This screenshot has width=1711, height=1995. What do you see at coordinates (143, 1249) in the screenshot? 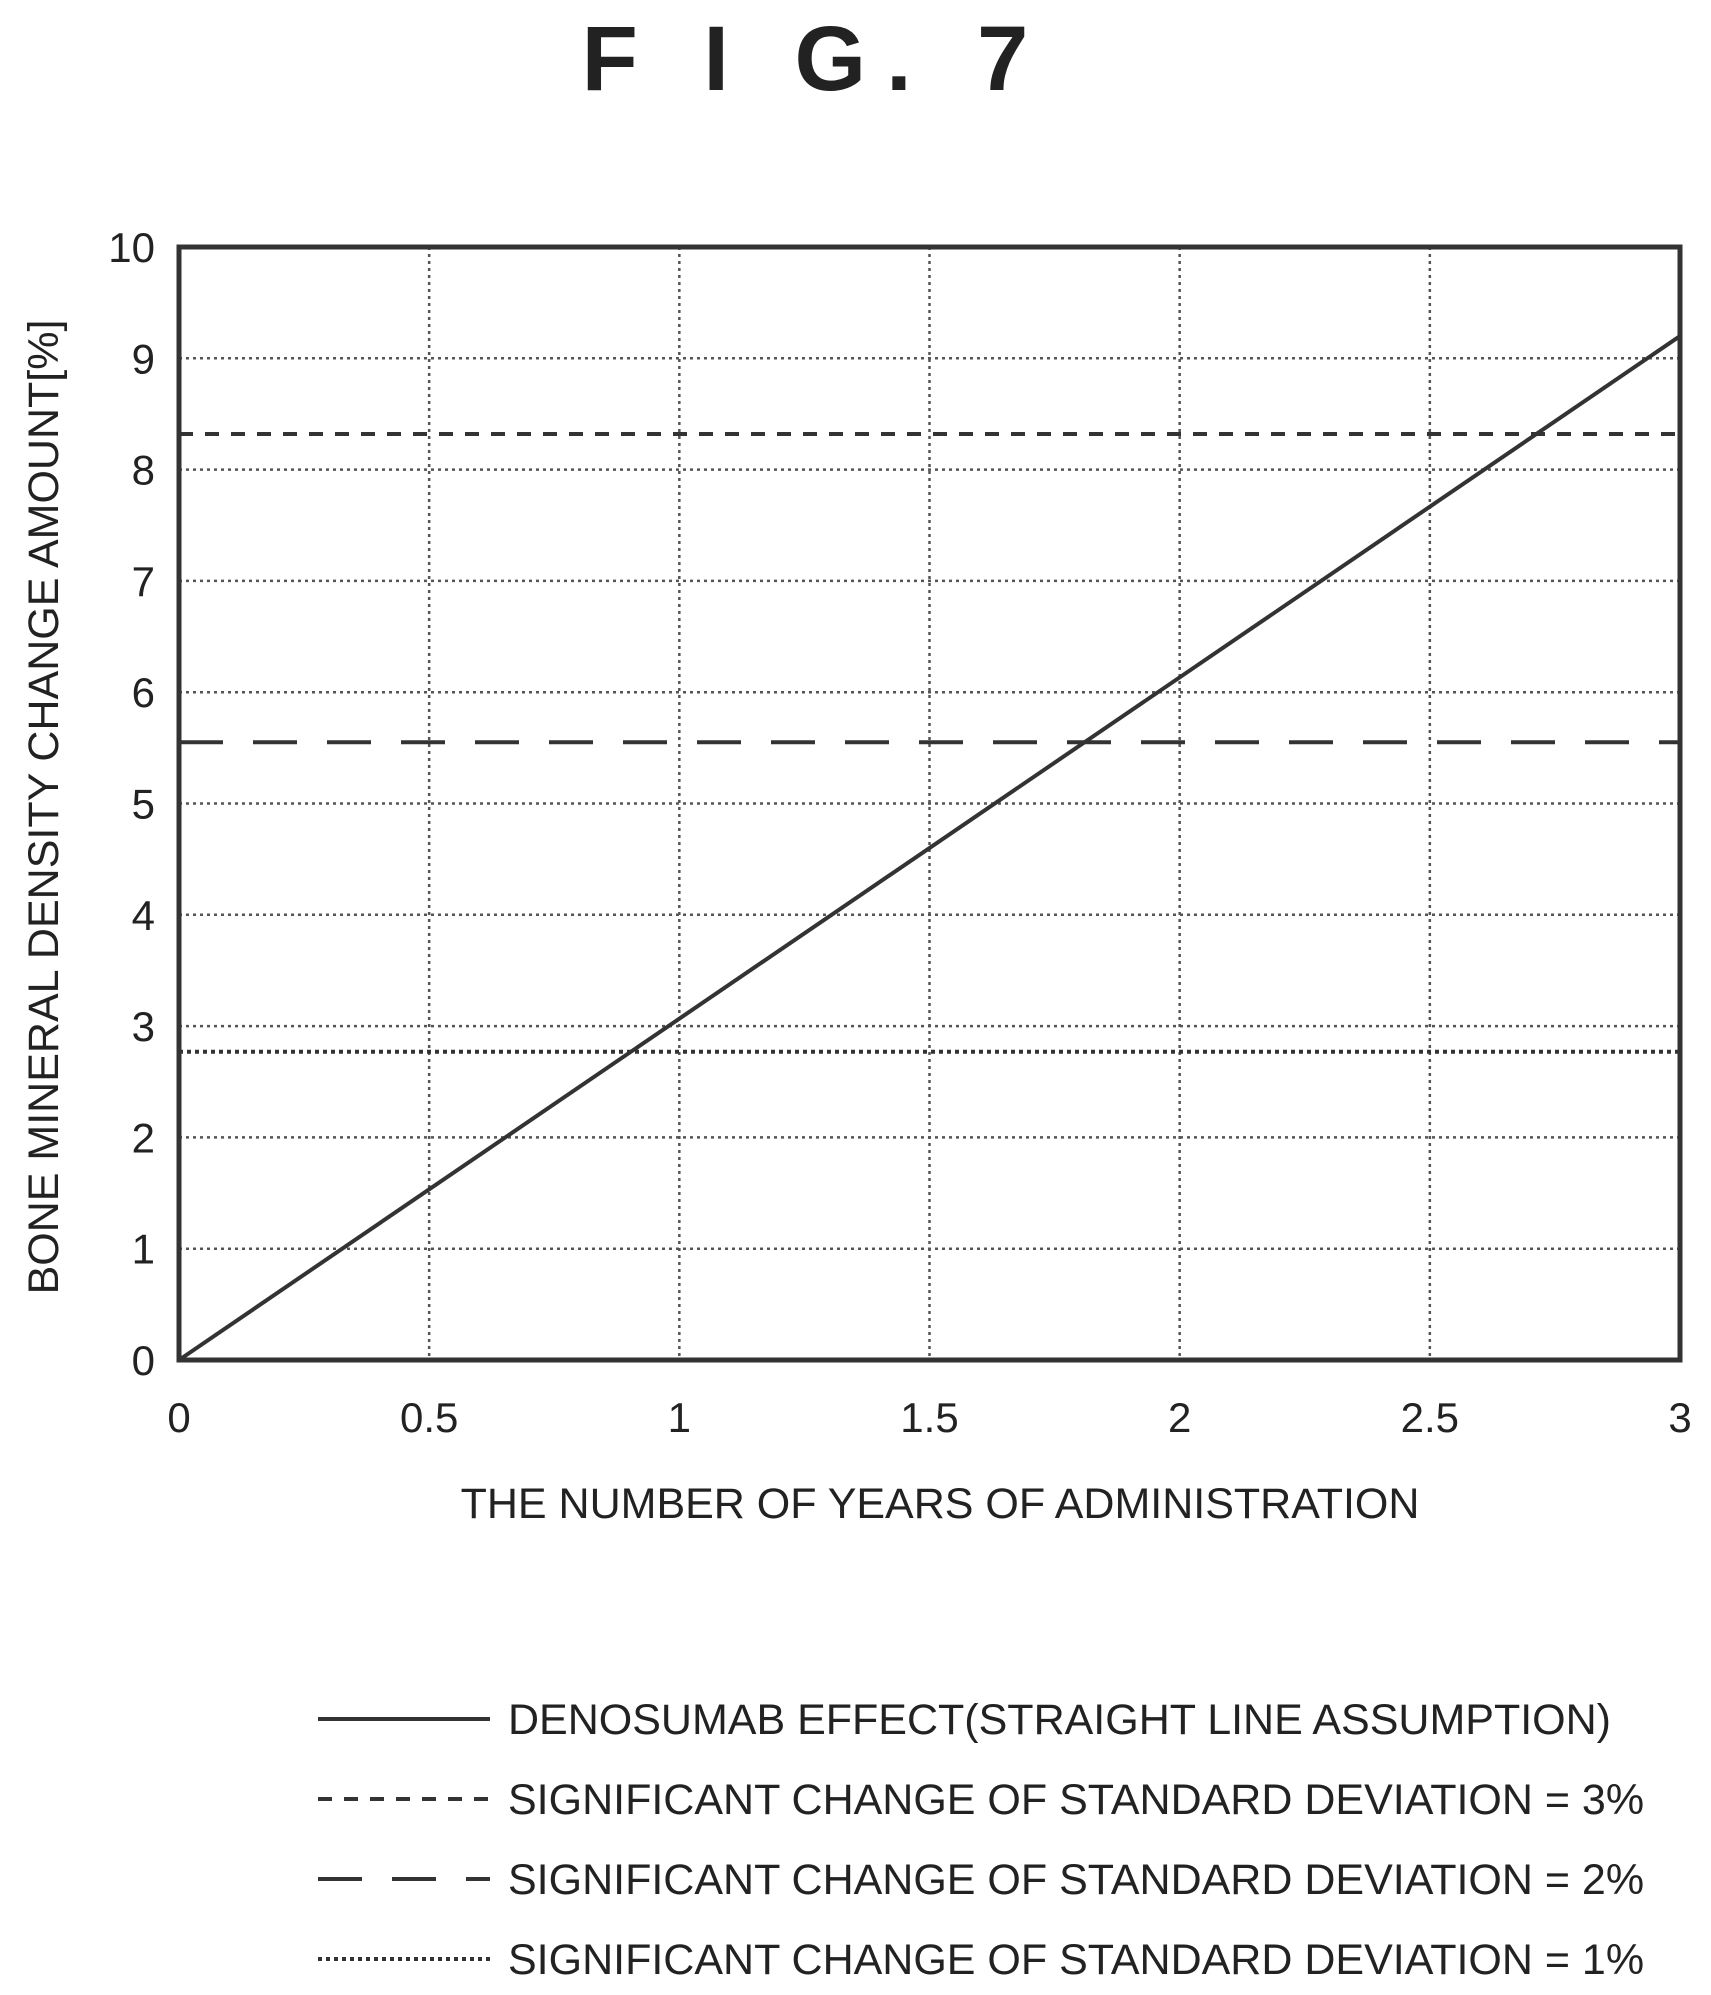
I see `y-tick-label: 1` at bounding box center [143, 1249].